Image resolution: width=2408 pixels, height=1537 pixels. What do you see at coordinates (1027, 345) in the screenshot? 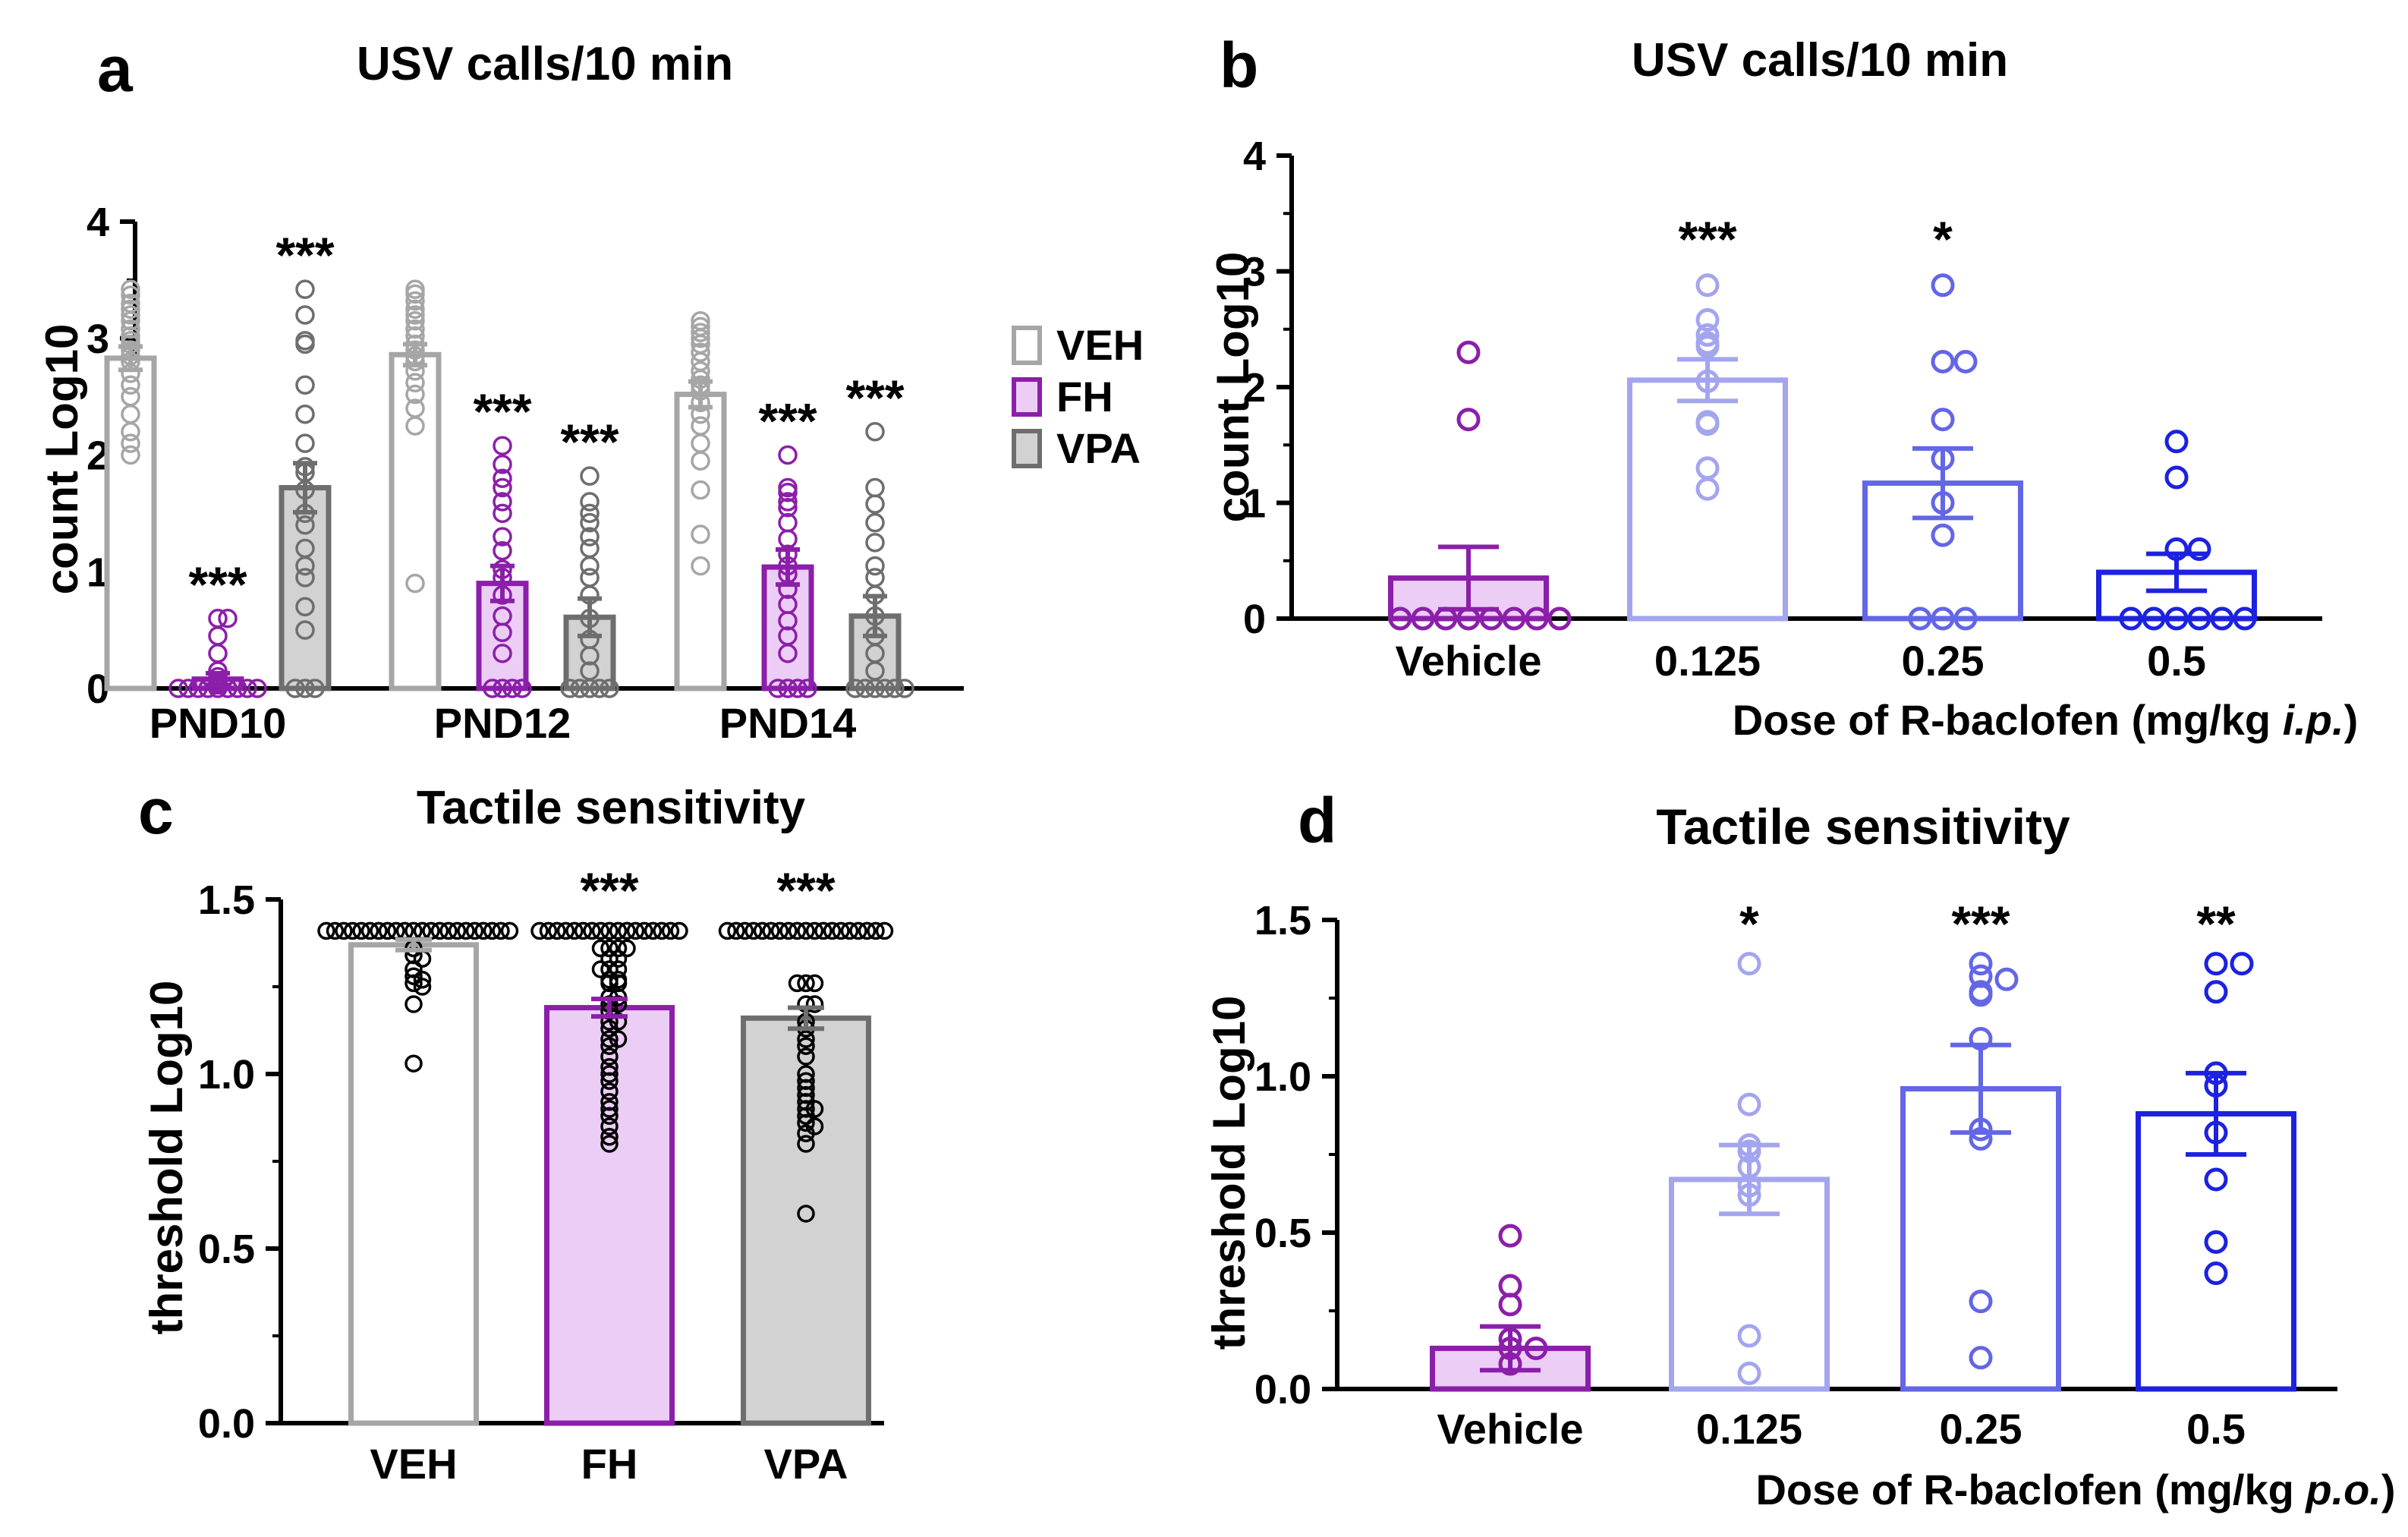
I see `legend-swatch-veh` at bounding box center [1027, 345].